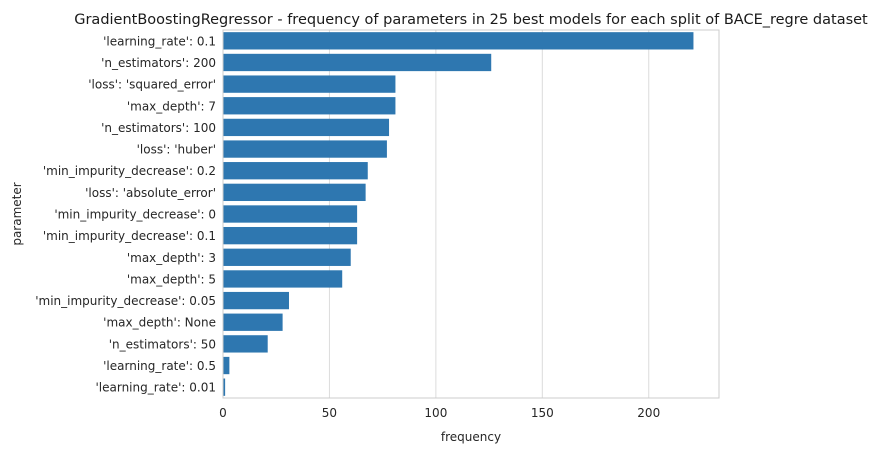  What do you see at coordinates (223, 413) in the screenshot?
I see `x-tick-label: 0` at bounding box center [223, 413].